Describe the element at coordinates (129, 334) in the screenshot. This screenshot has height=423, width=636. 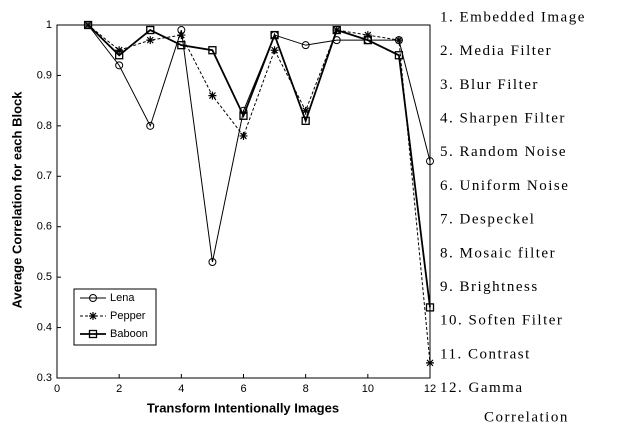
I see `legend-label: Baboon` at that location.